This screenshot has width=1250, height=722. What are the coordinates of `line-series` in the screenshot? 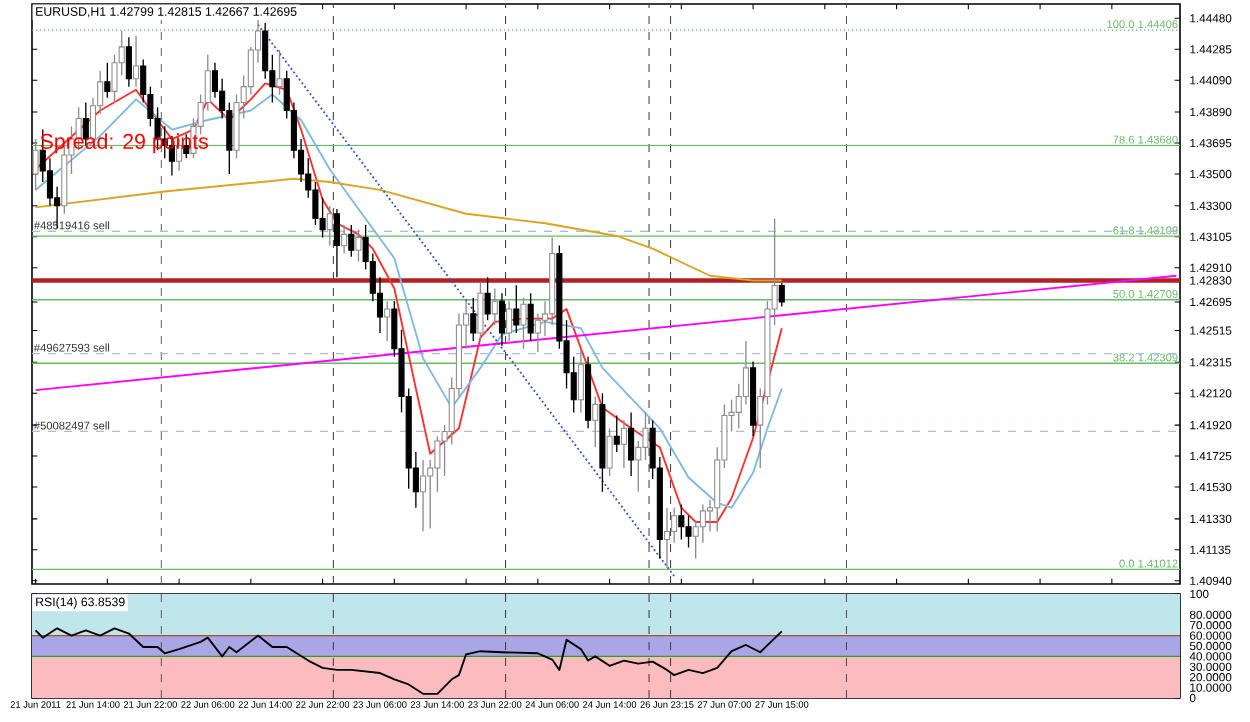 It's located at (408, 229).